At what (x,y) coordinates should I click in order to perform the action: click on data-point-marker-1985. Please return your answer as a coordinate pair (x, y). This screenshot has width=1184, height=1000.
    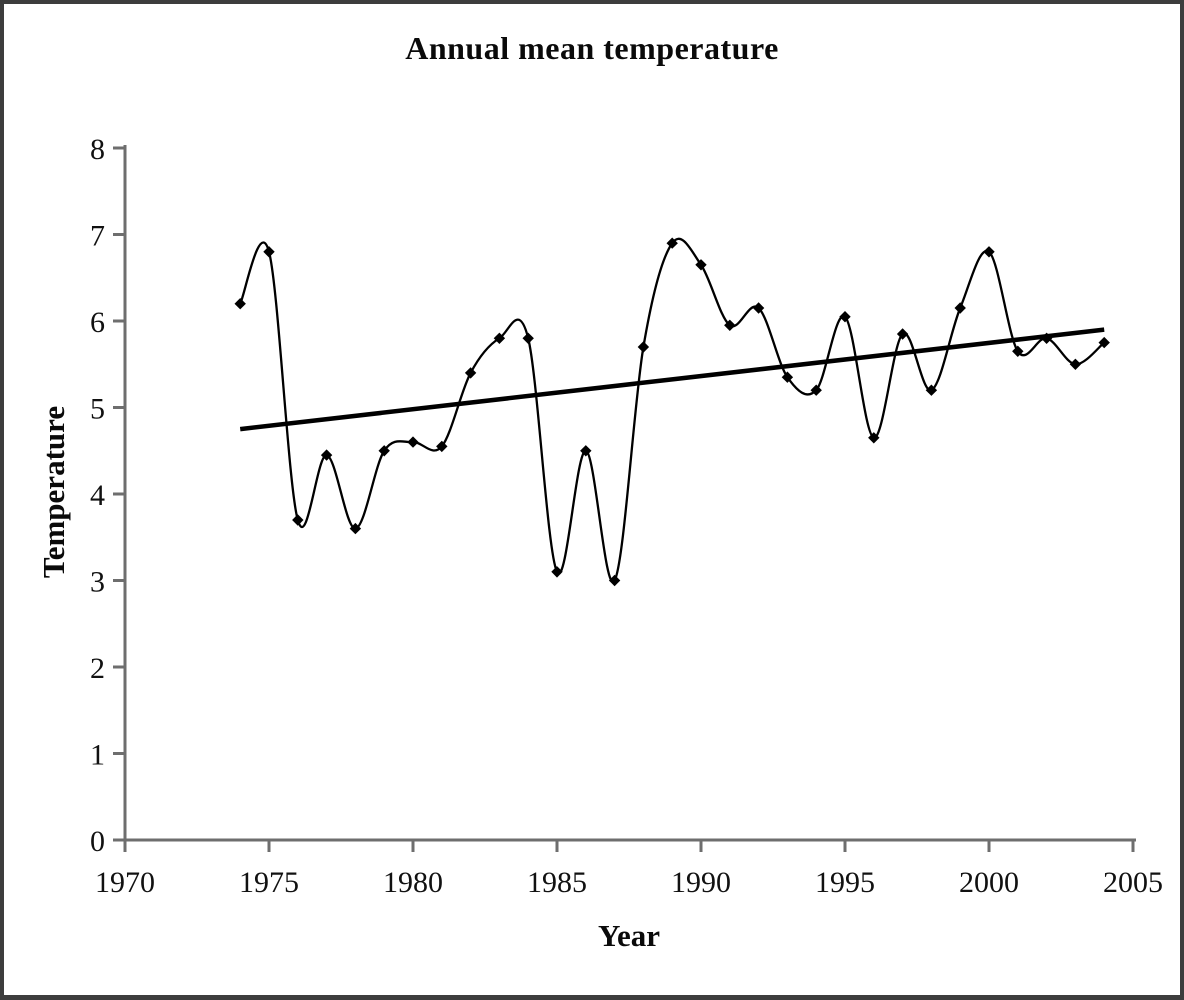
    Looking at the image, I should click on (557, 572).